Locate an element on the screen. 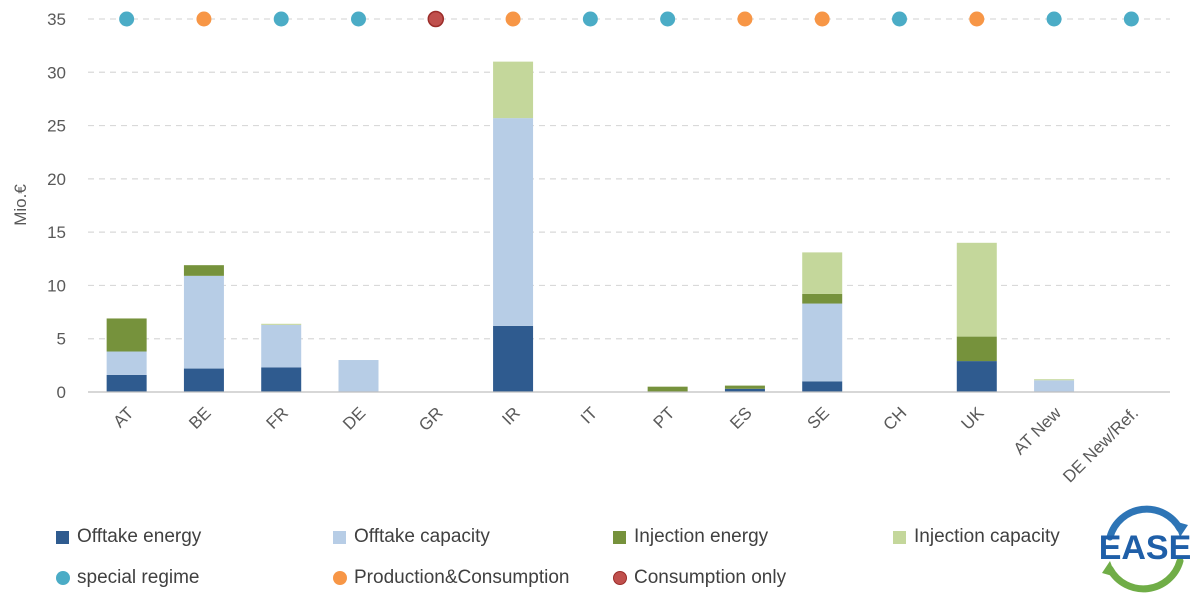 The height and width of the screenshot is (601, 1197). x-tick-label: ES is located at coordinates (740, 417).